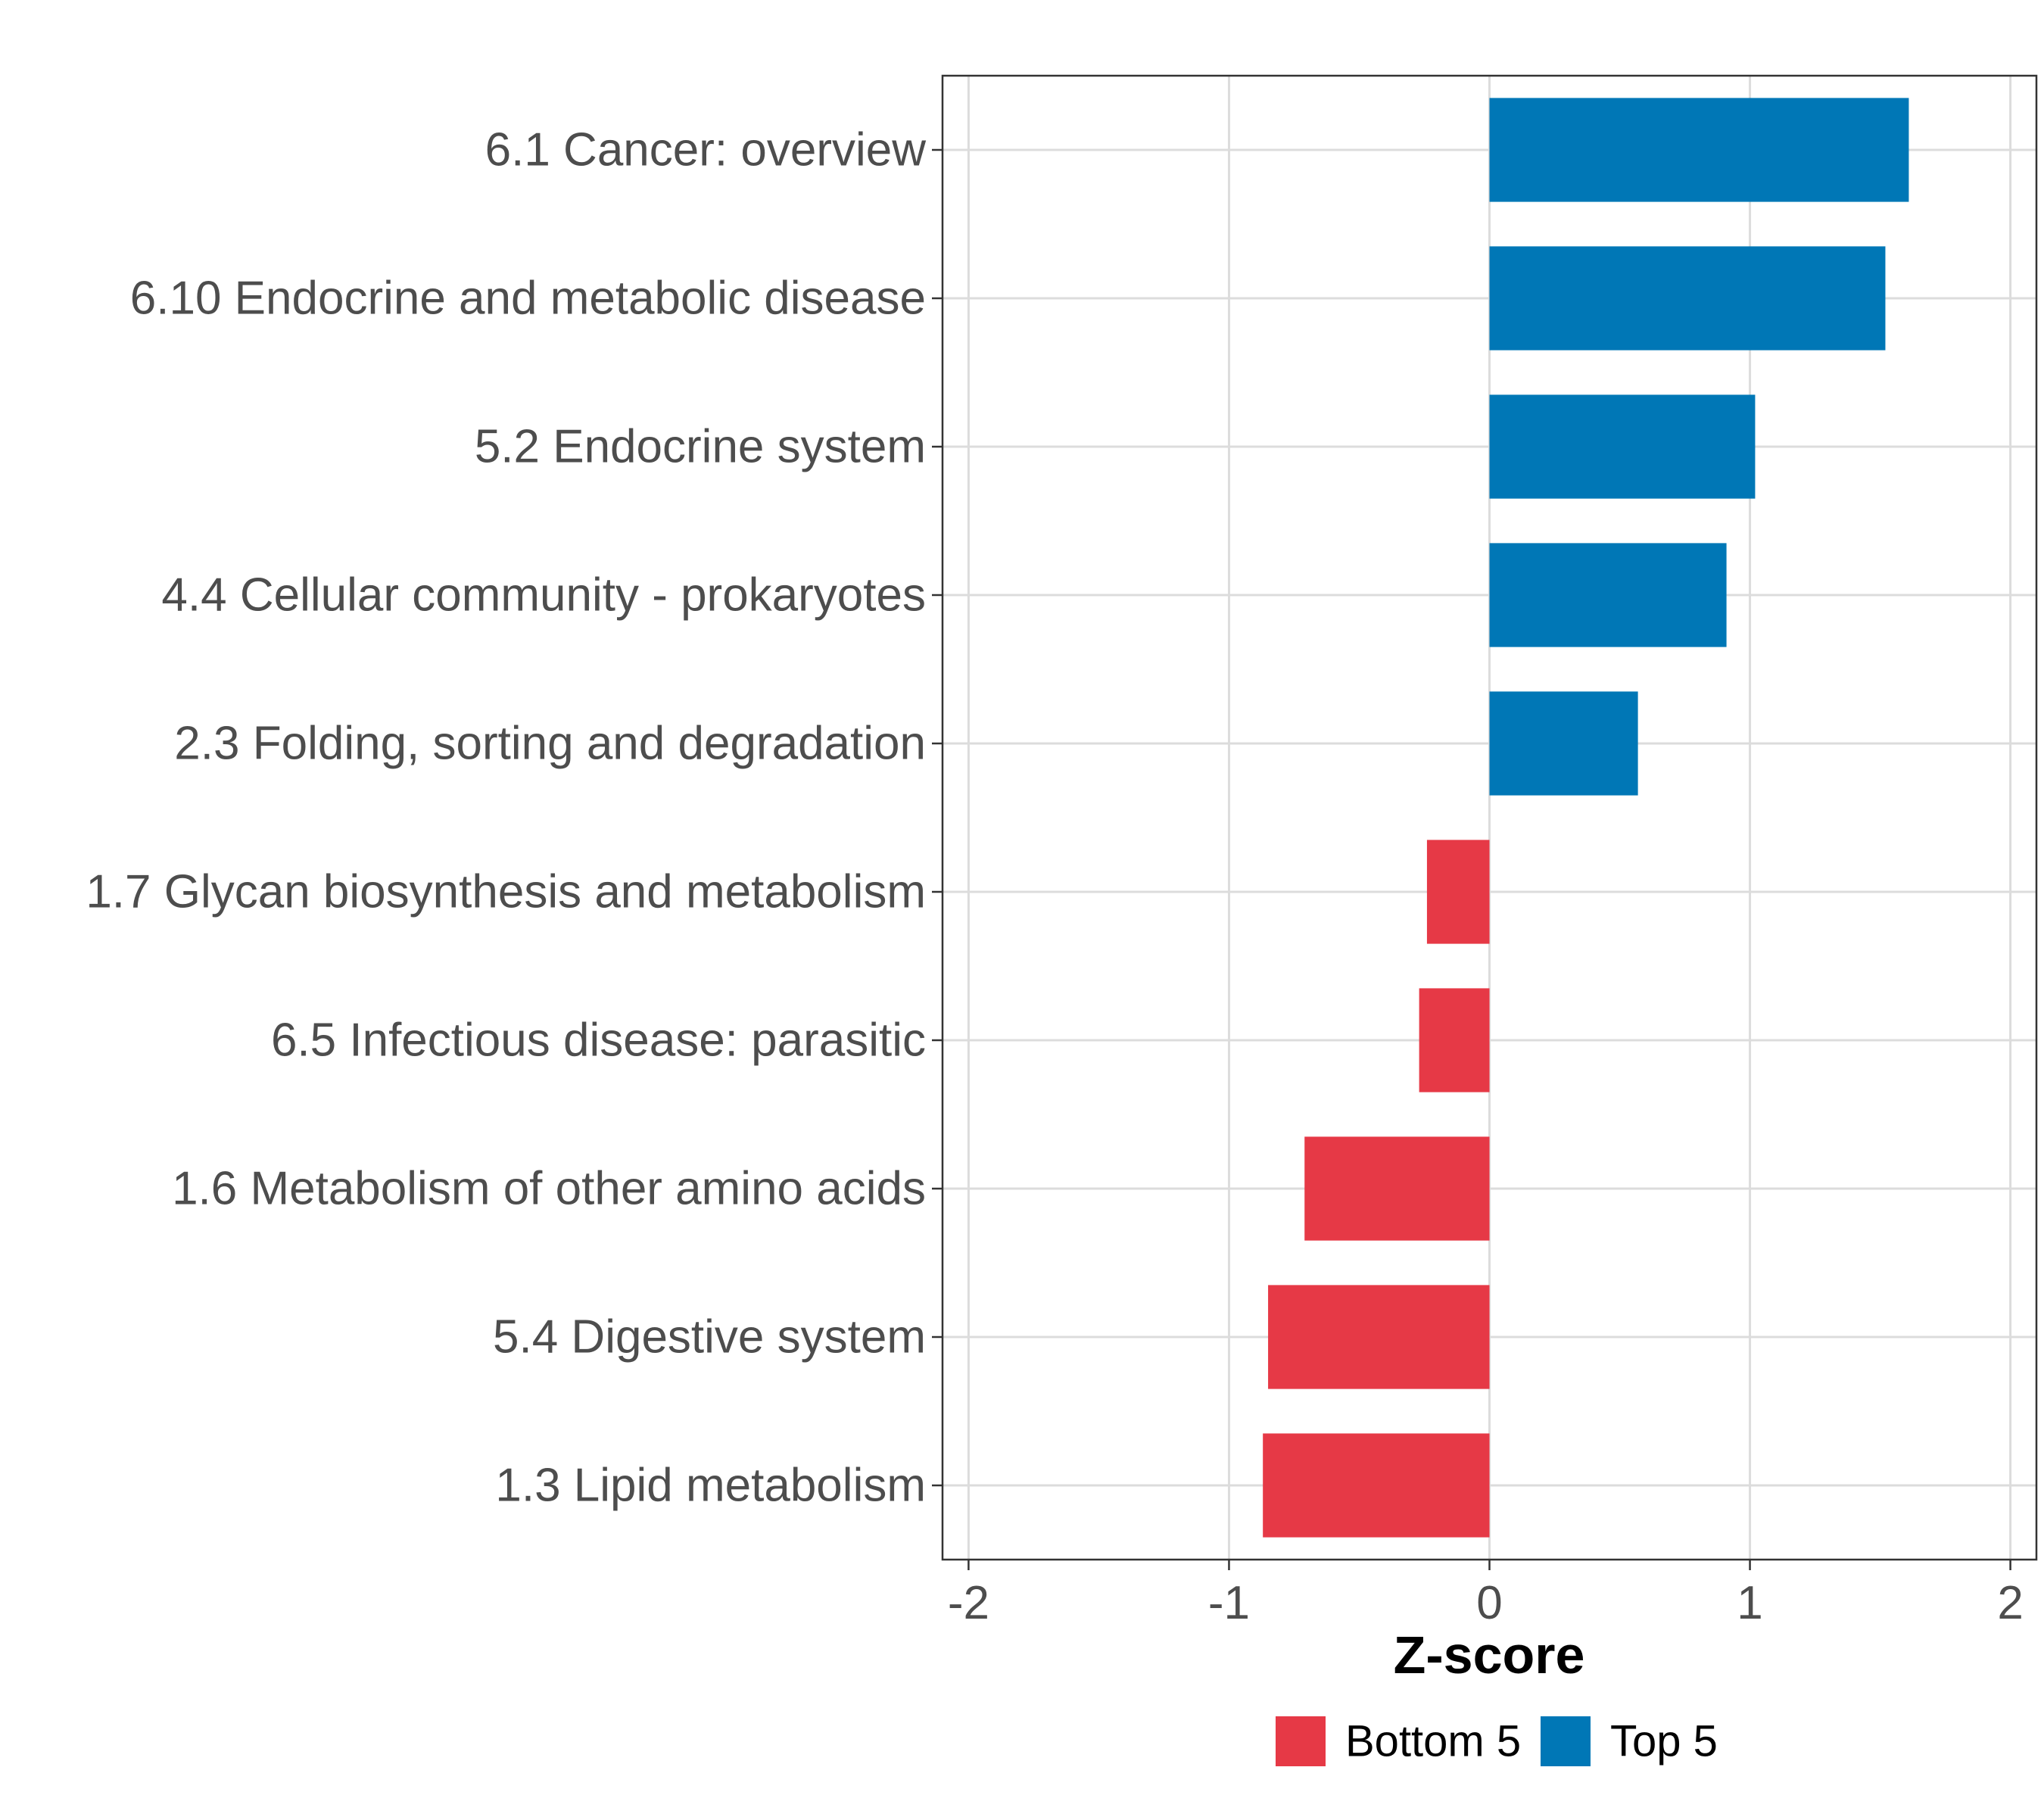  What do you see at coordinates (543, 595) in the screenshot?
I see `y-tick-label: 4.4 Cellular community - prokaryotes` at bounding box center [543, 595].